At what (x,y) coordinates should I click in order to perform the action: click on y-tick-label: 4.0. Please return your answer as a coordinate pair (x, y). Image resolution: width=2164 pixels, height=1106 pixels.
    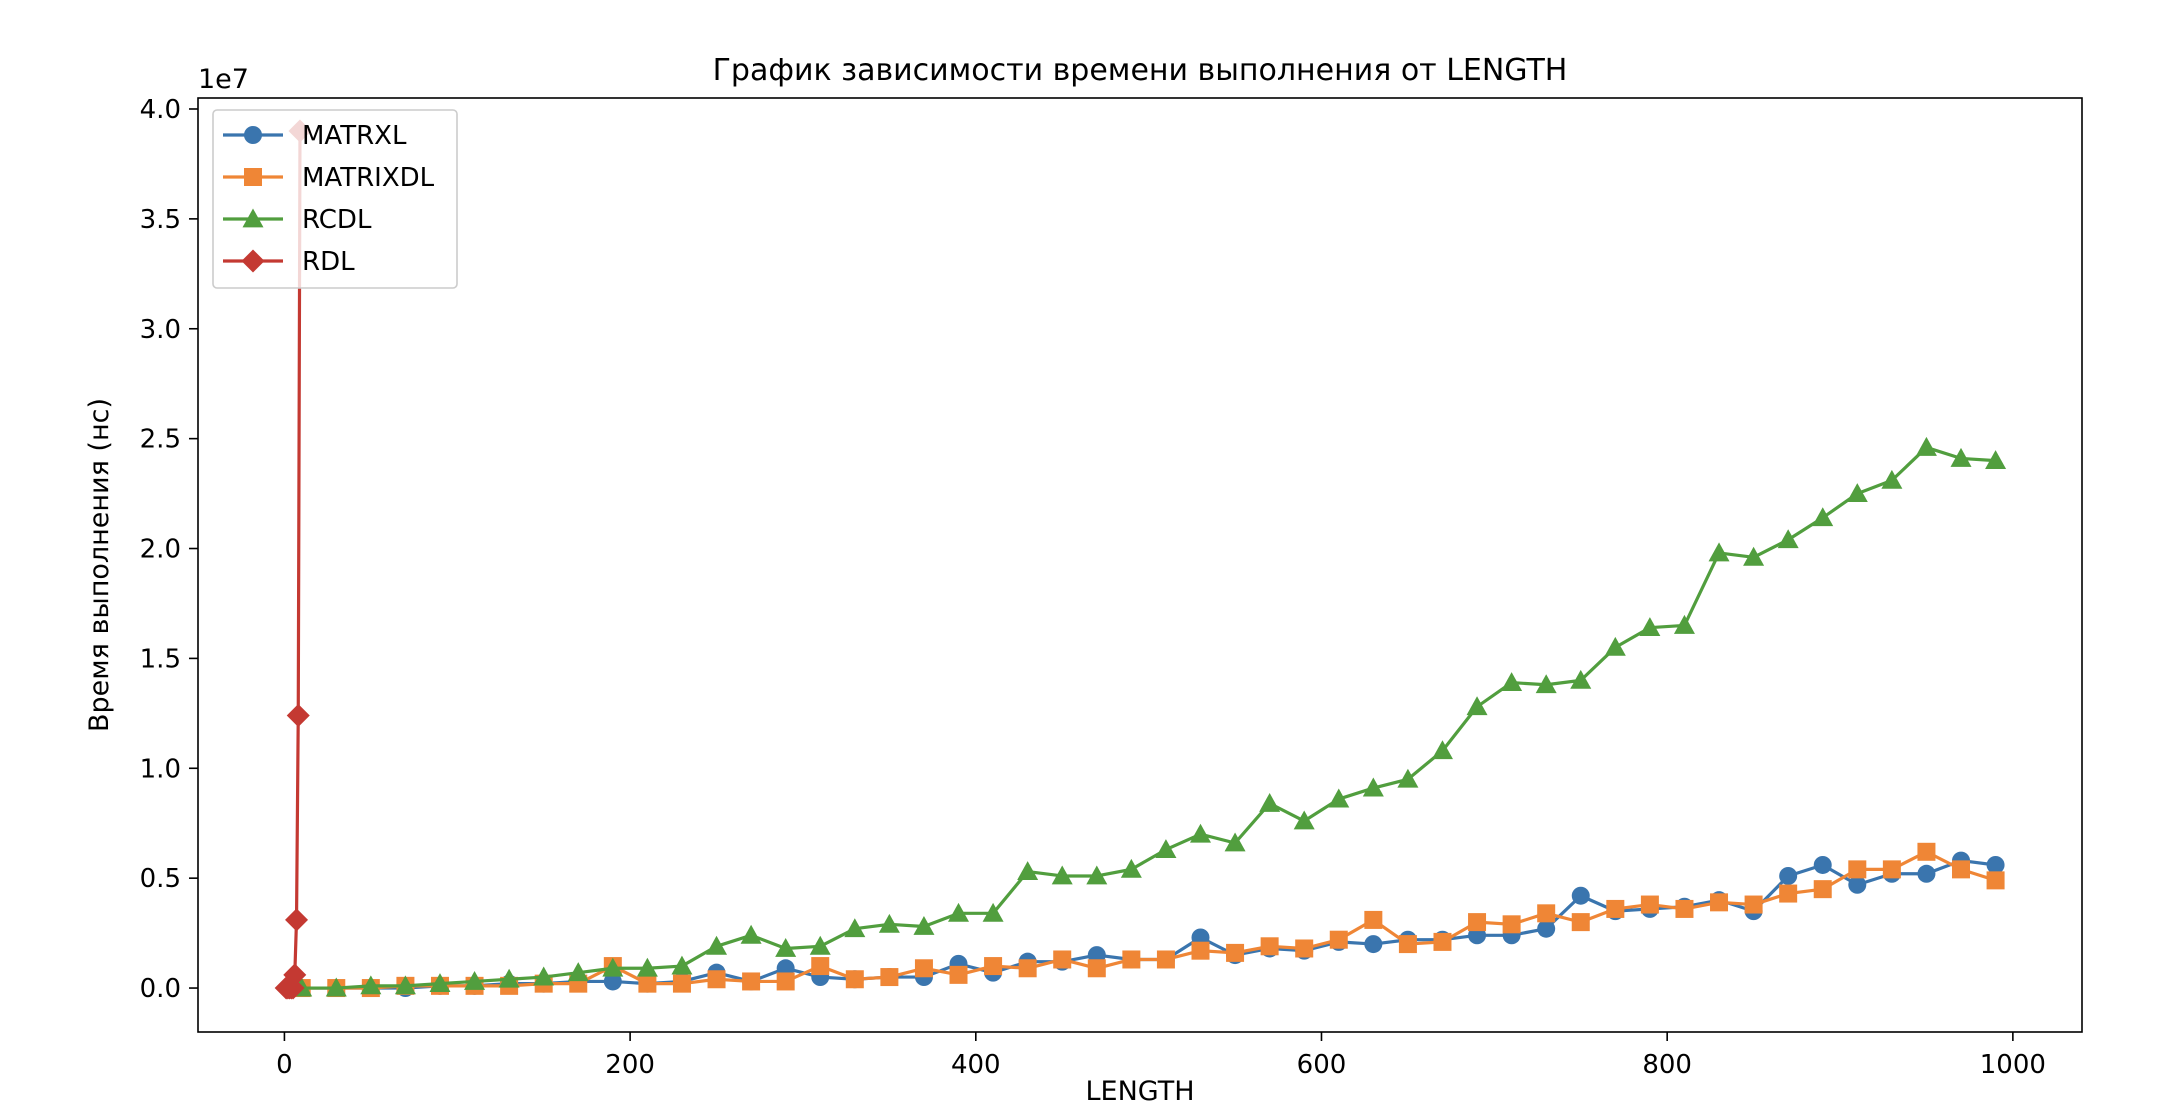
    Looking at the image, I should click on (160, 110).